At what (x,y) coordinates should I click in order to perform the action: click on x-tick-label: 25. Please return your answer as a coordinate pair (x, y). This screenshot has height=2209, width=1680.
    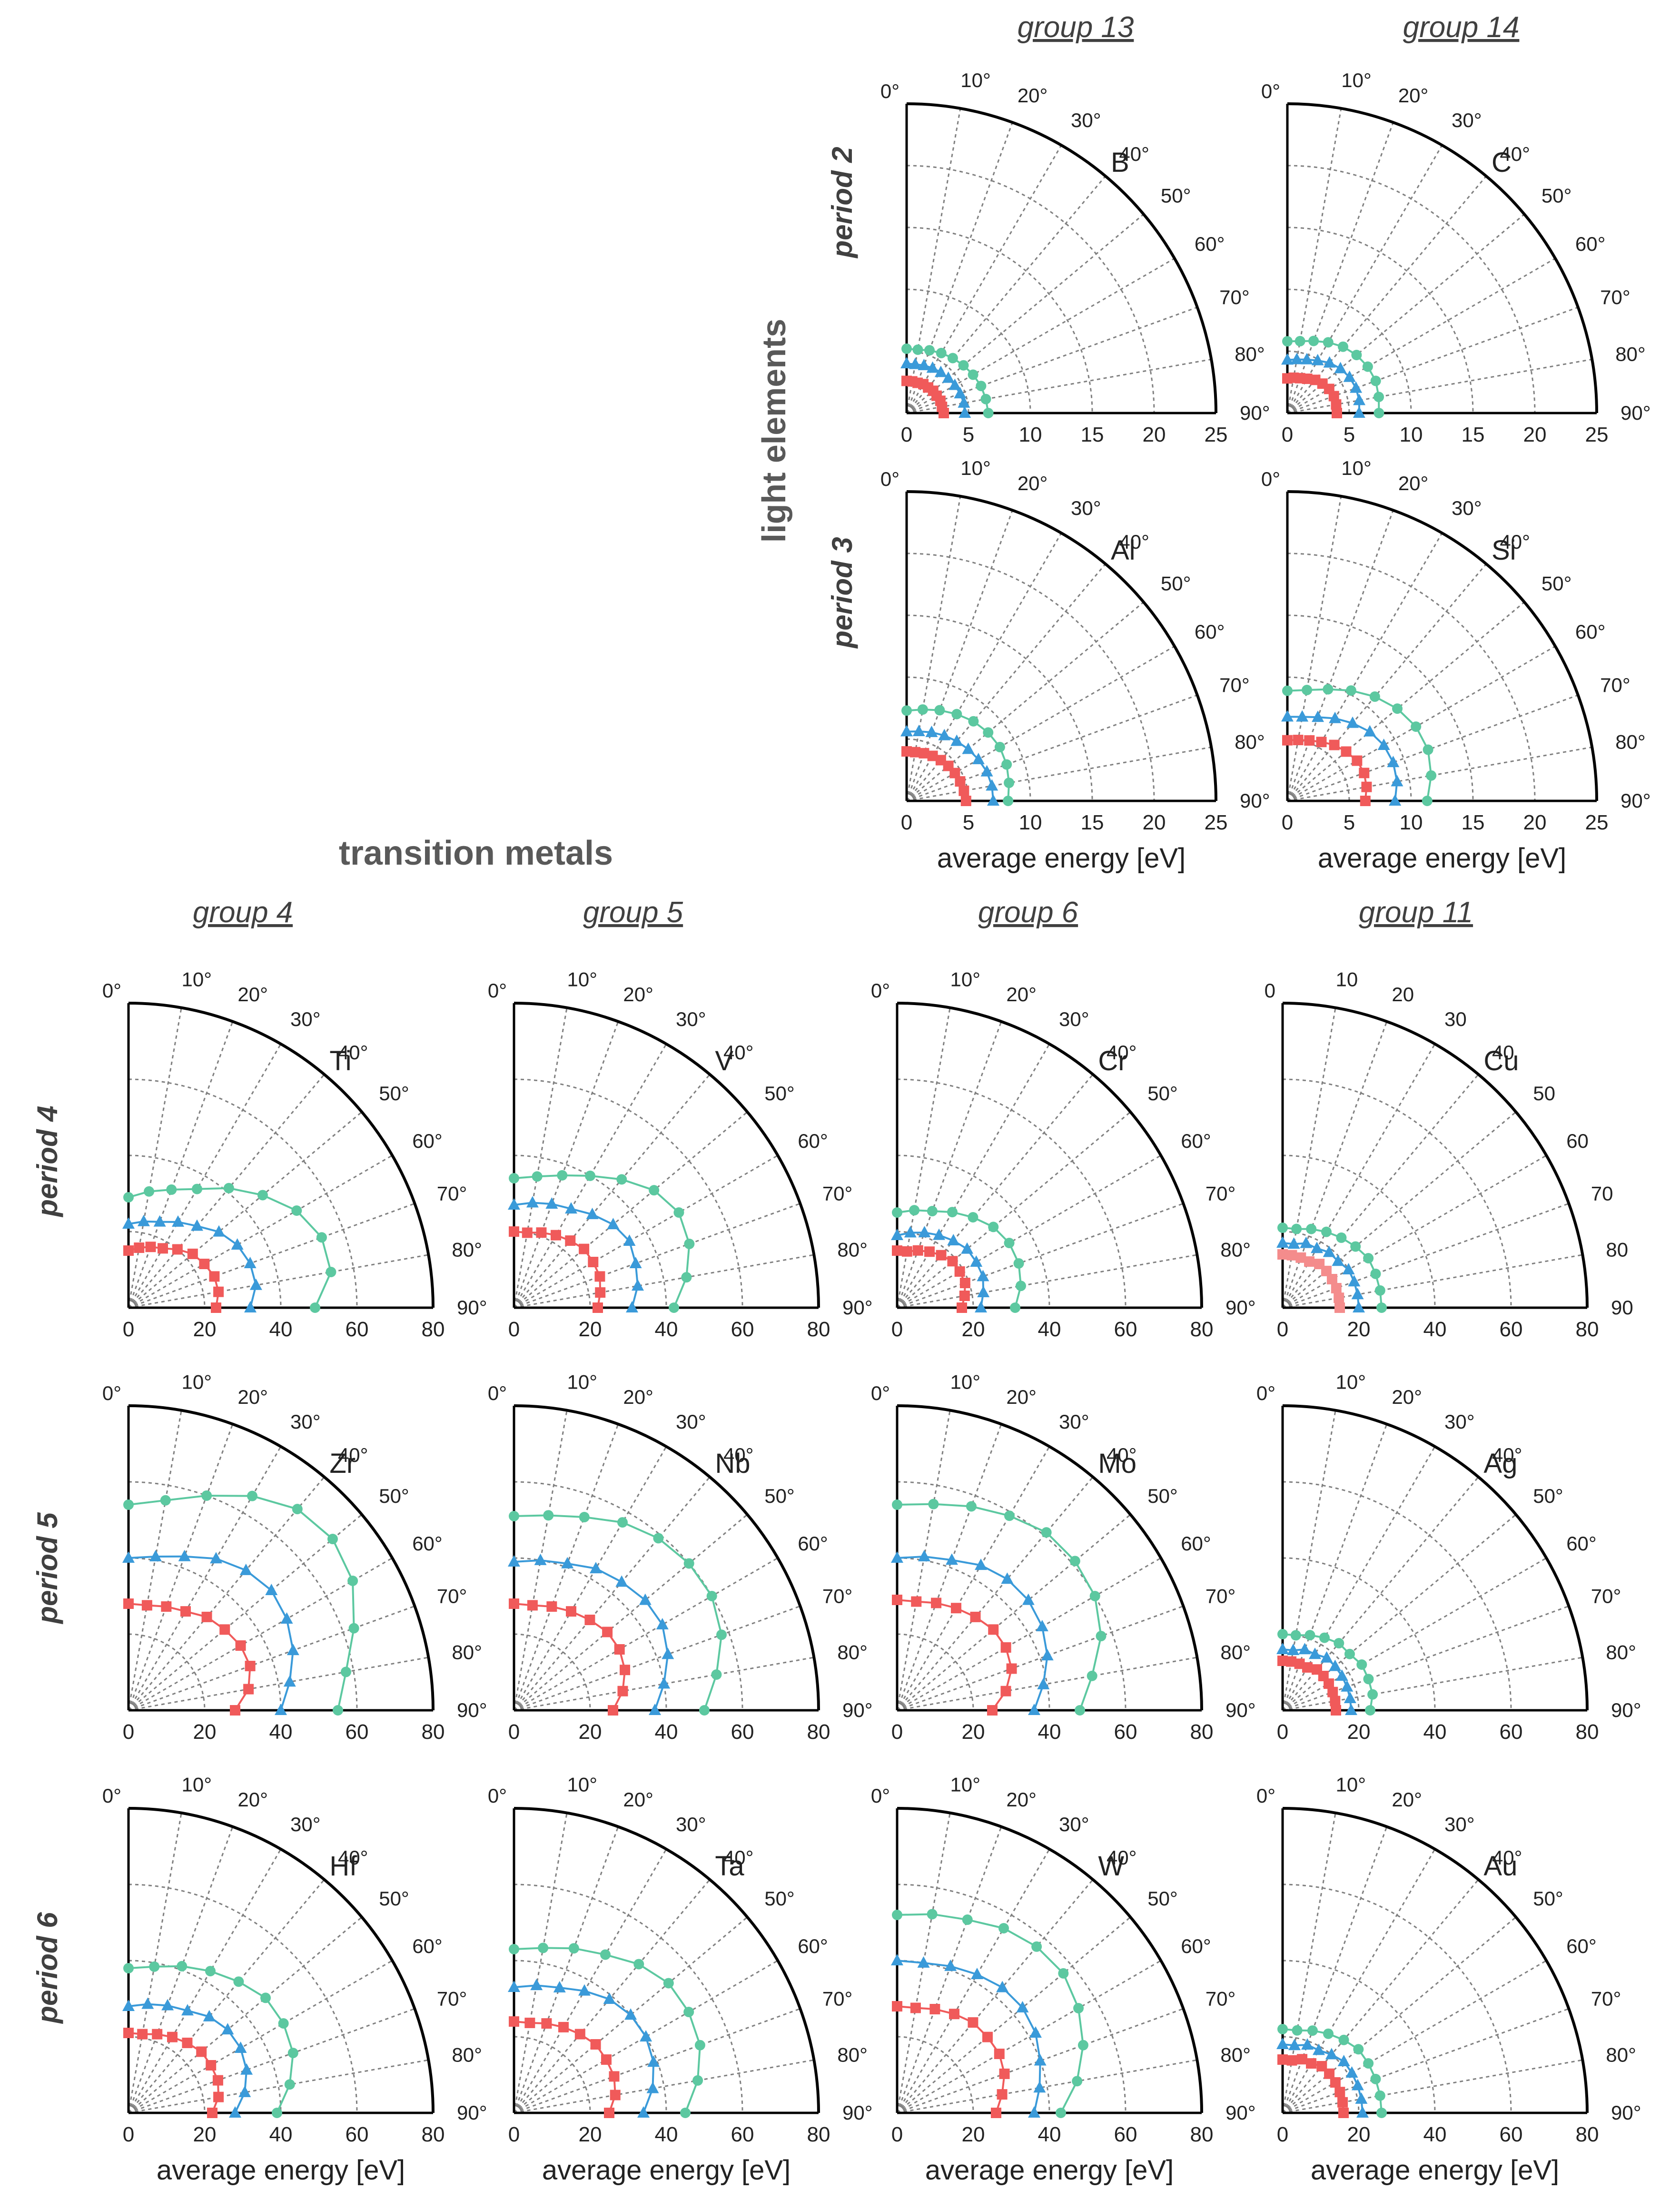
    Looking at the image, I should click on (1216, 822).